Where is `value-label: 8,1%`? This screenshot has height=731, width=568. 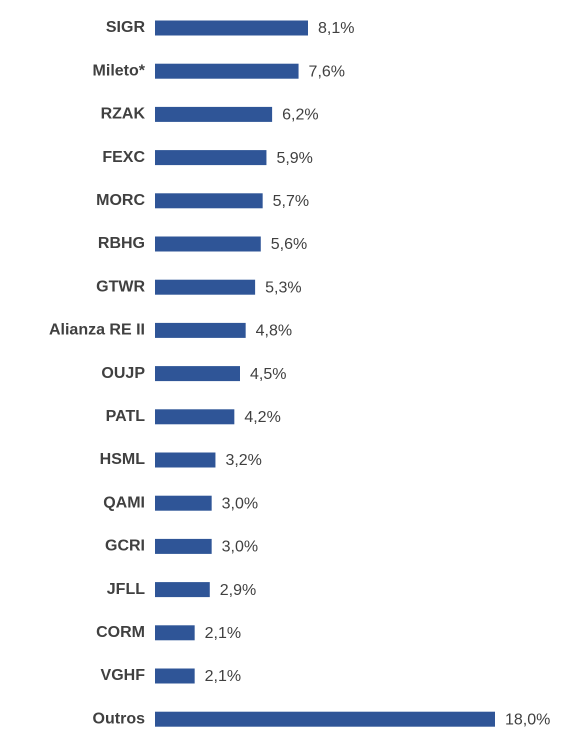
value-label: 8,1% is located at coordinates (336, 28).